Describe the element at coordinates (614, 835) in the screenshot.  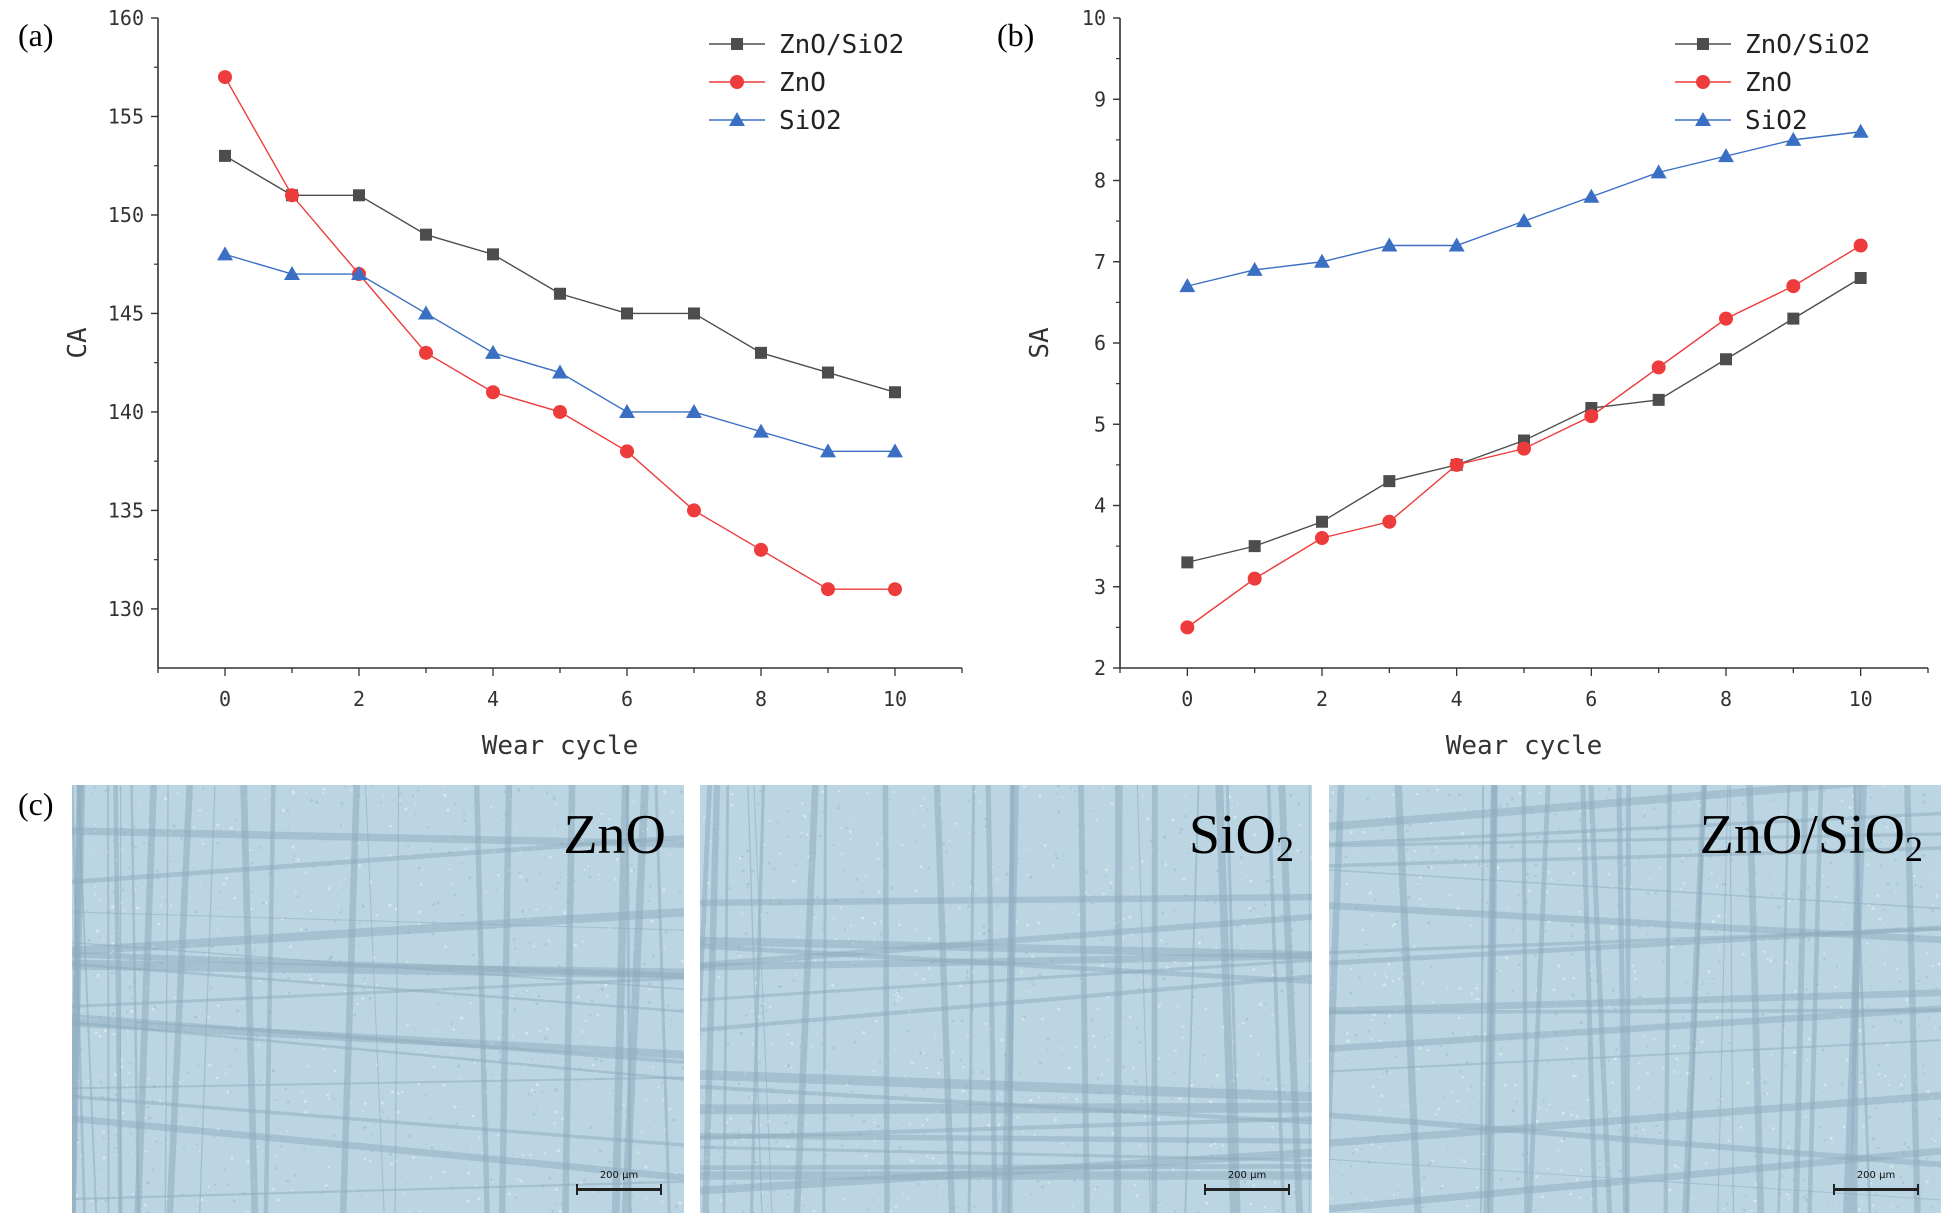
I see `micrograph-label-zno: ZnO` at that location.